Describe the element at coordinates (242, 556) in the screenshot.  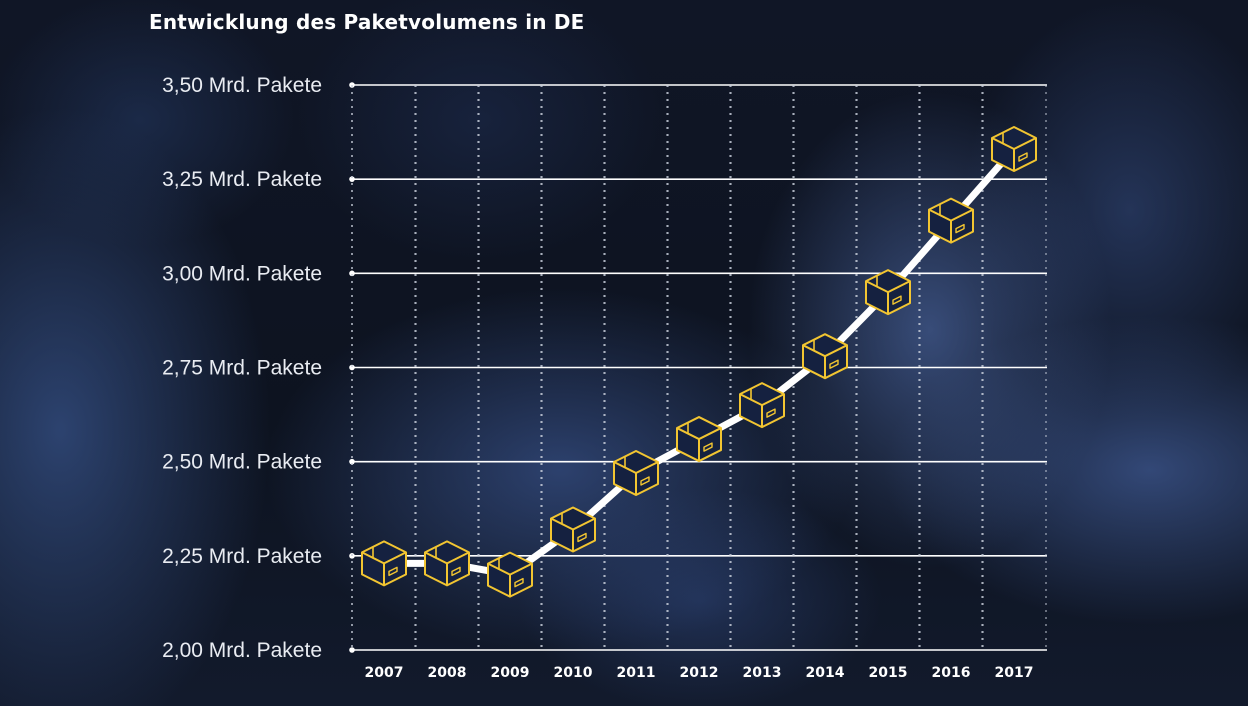
I see `y-tick-label: 2,25 Mrd. Pakete` at that location.